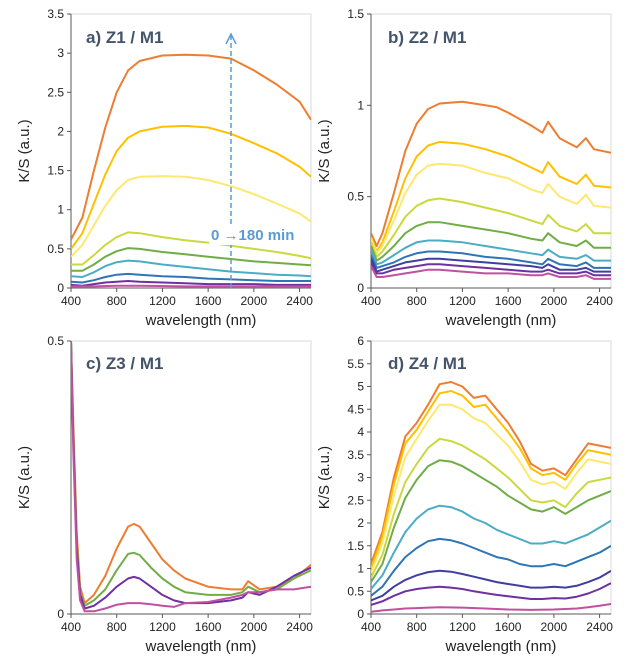  Describe the element at coordinates (427, 363) in the screenshot. I see `panel-title: d) Z4 / M1` at that location.